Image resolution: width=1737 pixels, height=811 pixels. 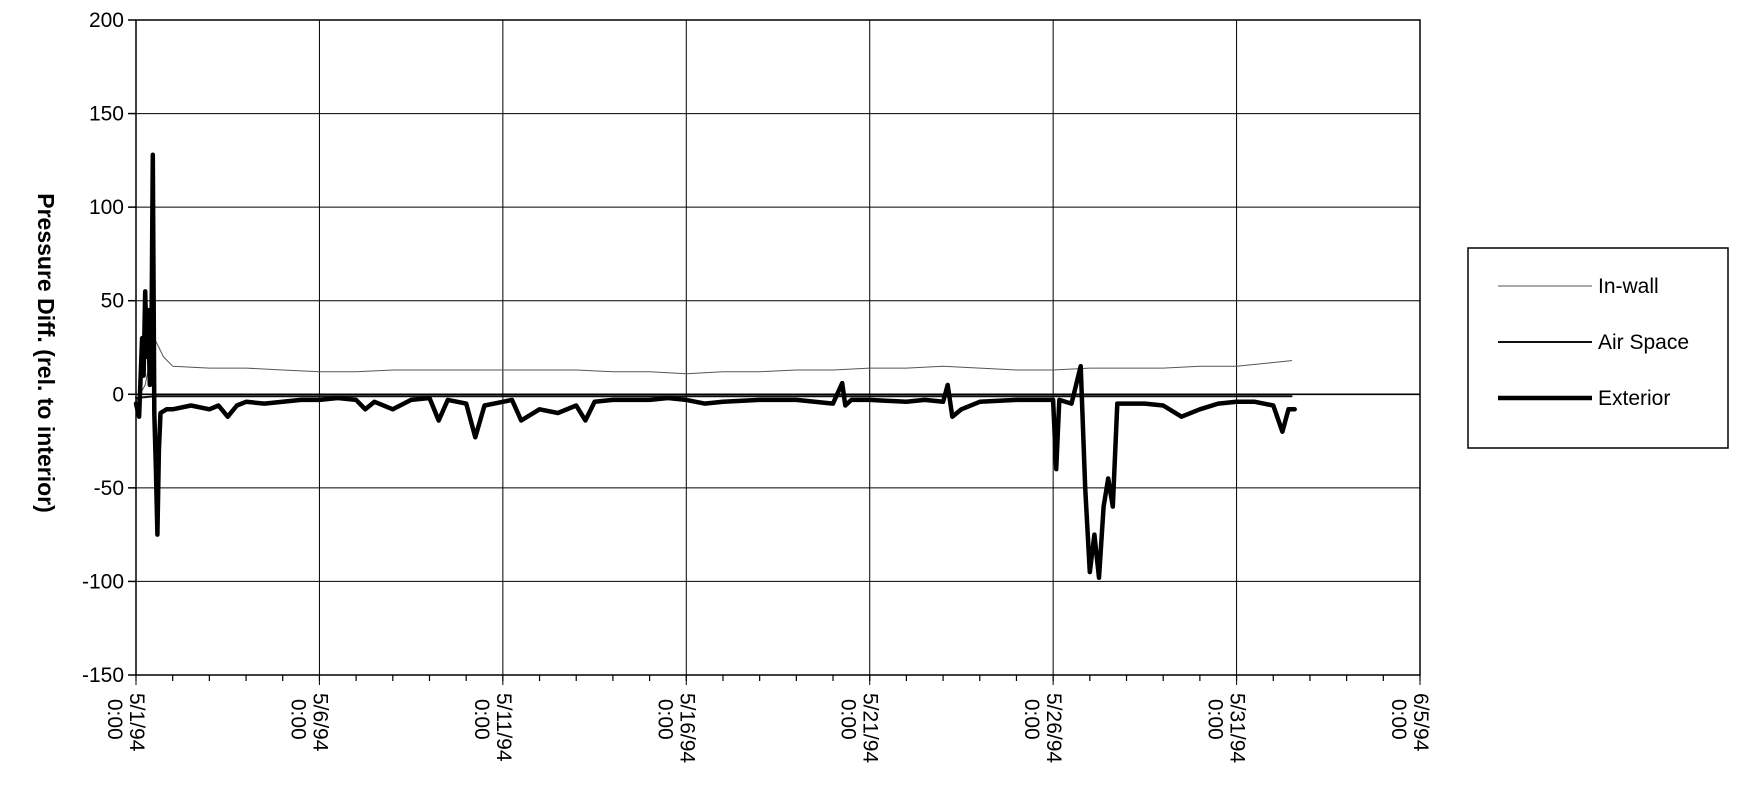 What do you see at coordinates (118, 394) in the screenshot?
I see `y-tick-label: 0` at bounding box center [118, 394].